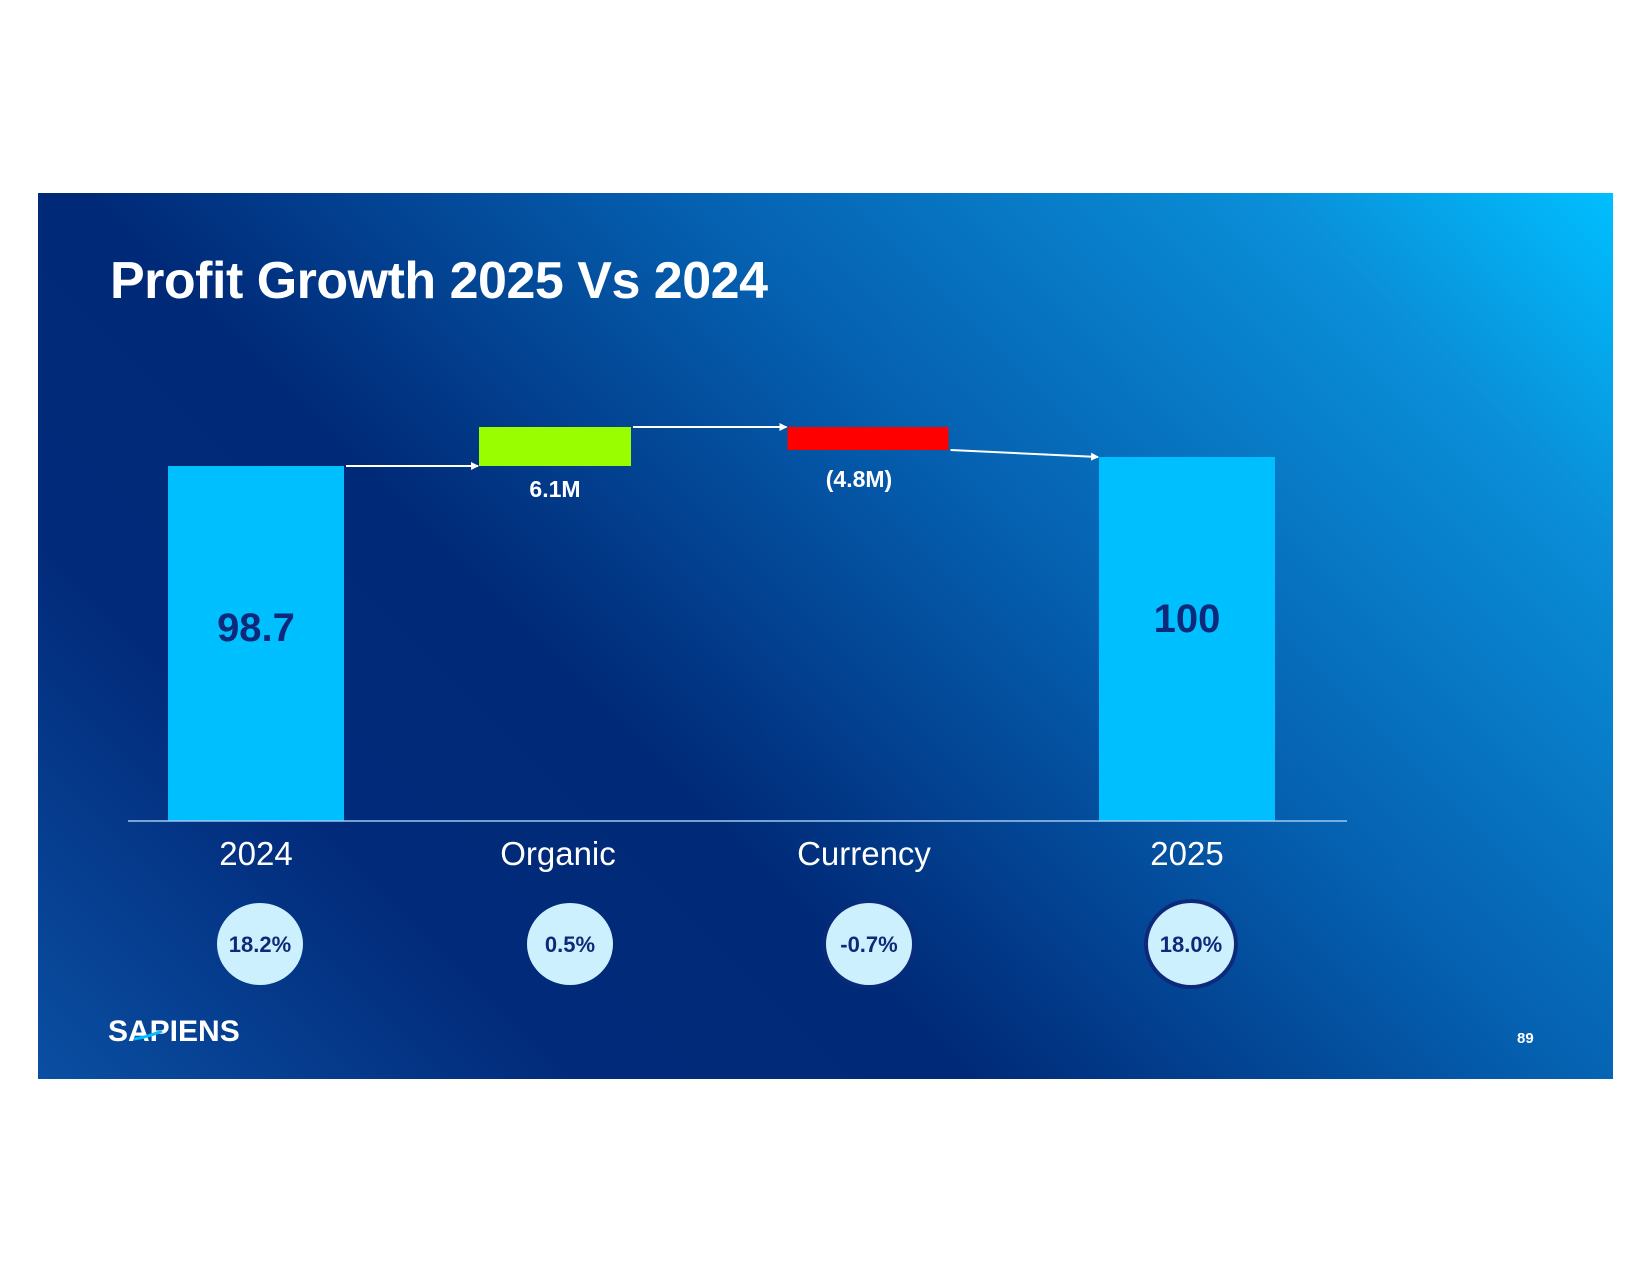  What do you see at coordinates (555, 446) in the screenshot?
I see `bar-increase-organic` at bounding box center [555, 446].